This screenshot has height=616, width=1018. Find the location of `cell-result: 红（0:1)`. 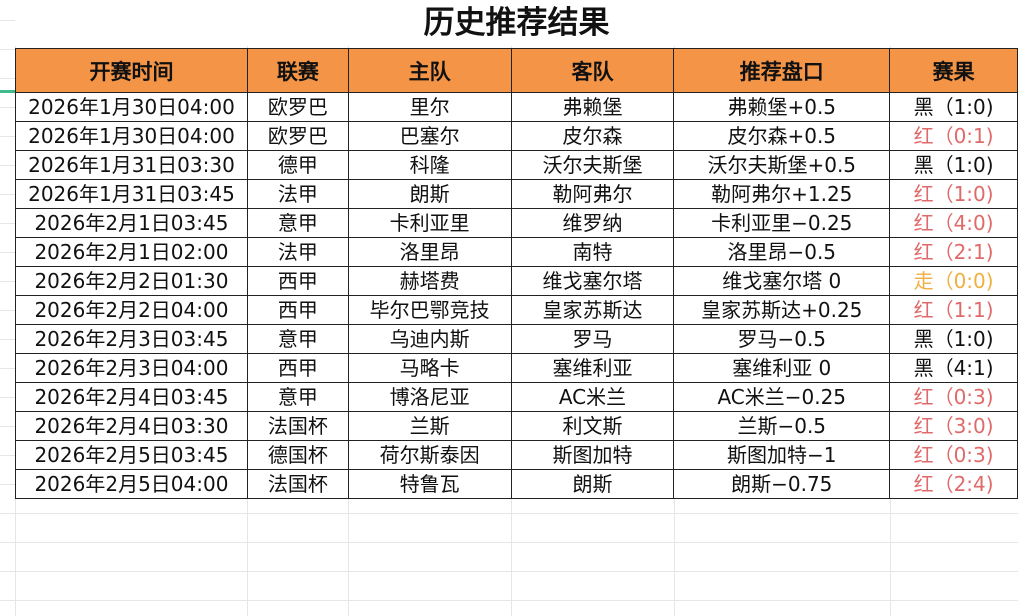

cell-result: 红（0:1) is located at coordinates (953, 136).